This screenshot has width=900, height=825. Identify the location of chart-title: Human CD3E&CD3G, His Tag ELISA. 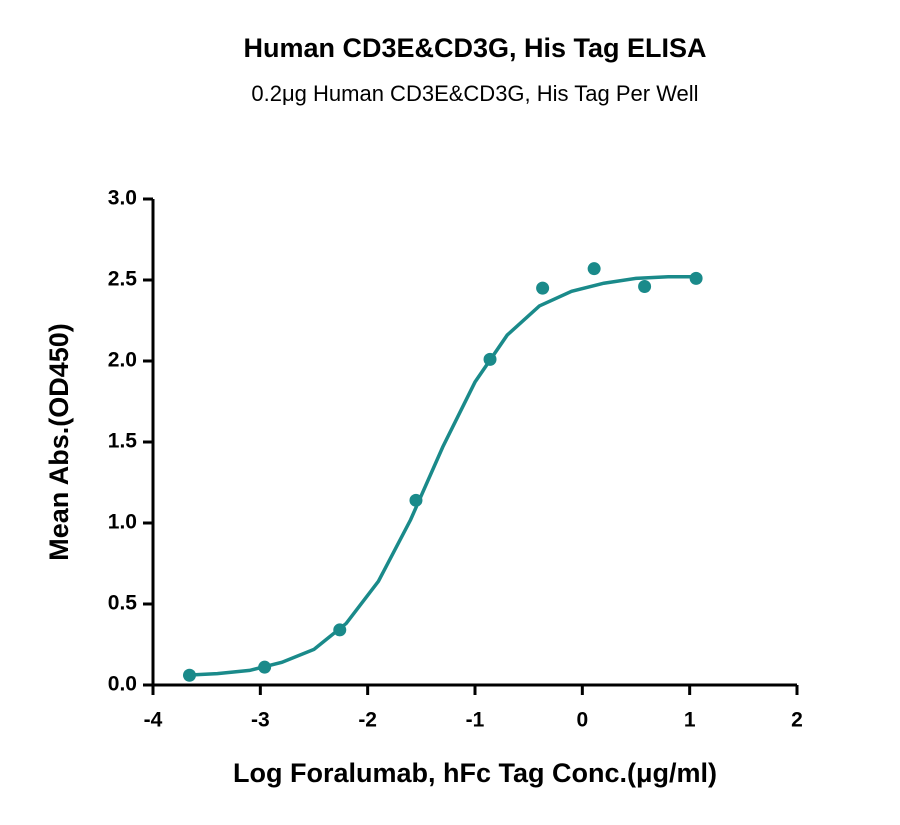
(474, 48).